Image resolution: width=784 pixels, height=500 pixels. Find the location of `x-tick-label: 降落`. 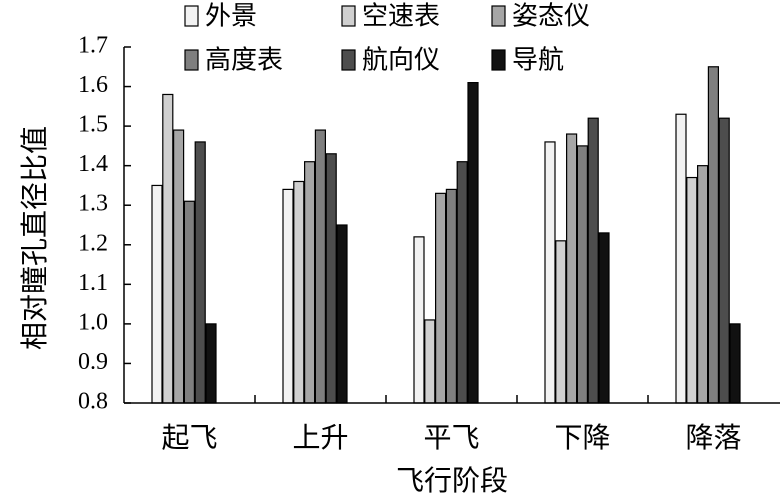

x-tick-label: 降落 is located at coordinates (713, 437).